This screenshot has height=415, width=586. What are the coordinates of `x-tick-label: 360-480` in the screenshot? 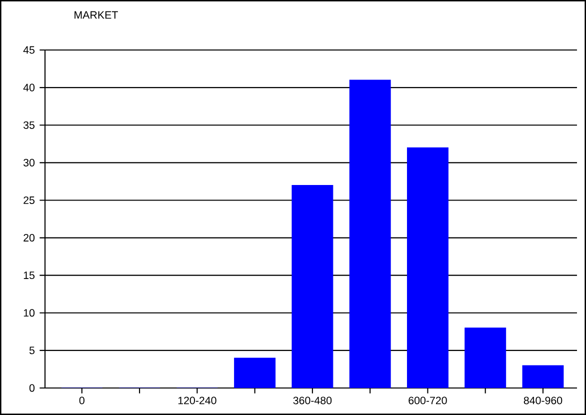 It's located at (312, 400).